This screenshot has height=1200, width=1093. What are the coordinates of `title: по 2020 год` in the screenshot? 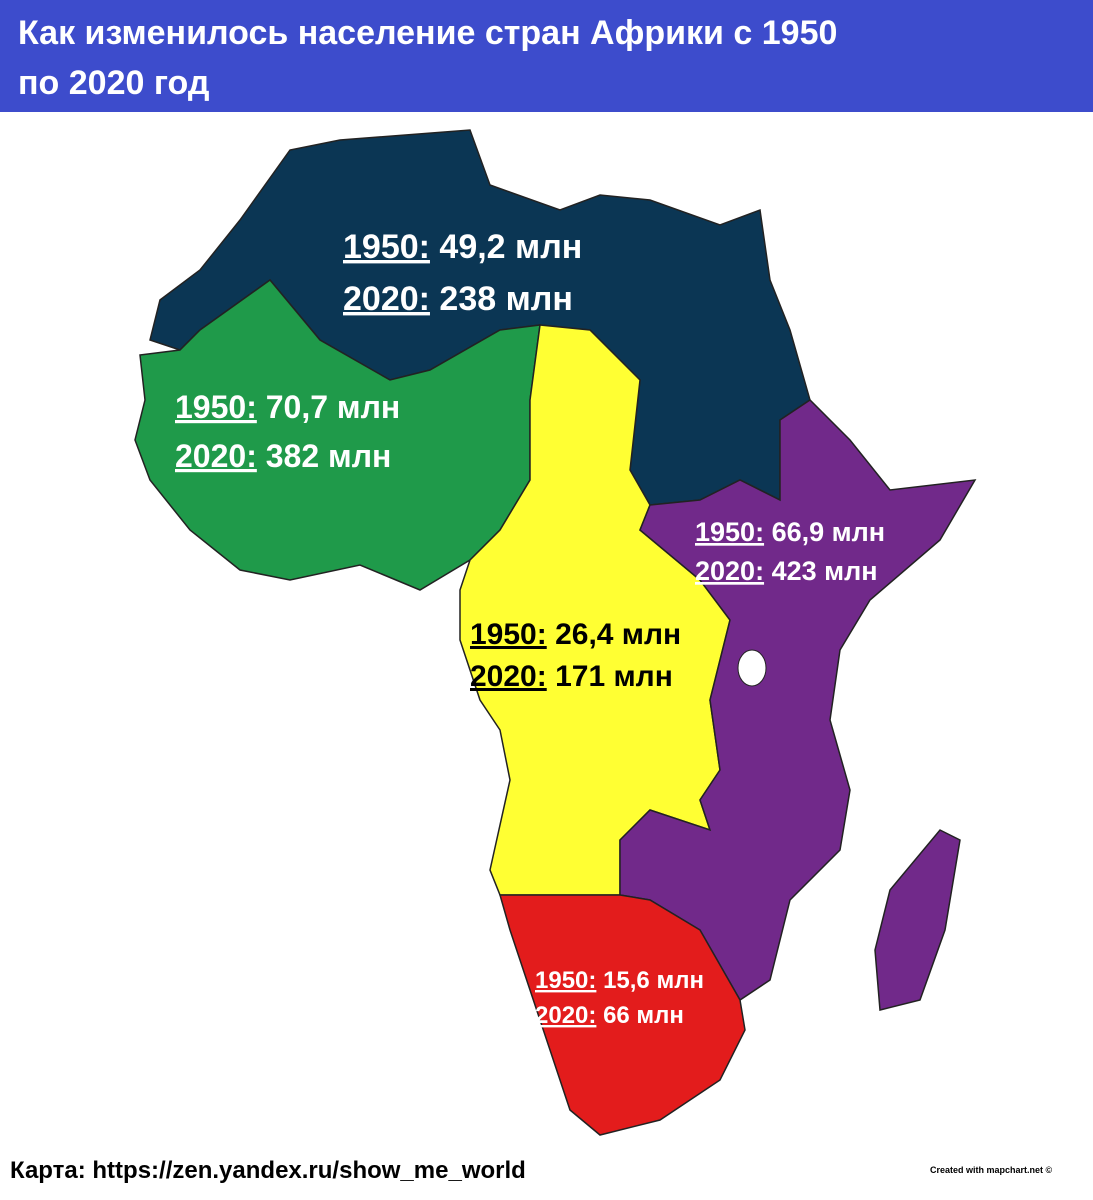 It's located at (113, 83).